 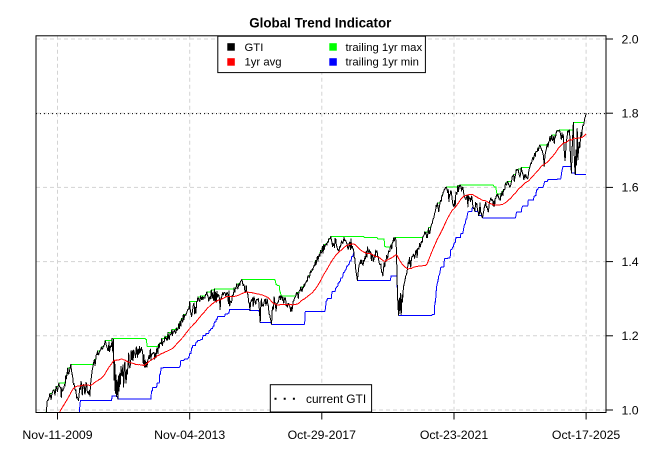 I want to click on svg-text: current GTI, so click(x=336, y=399).